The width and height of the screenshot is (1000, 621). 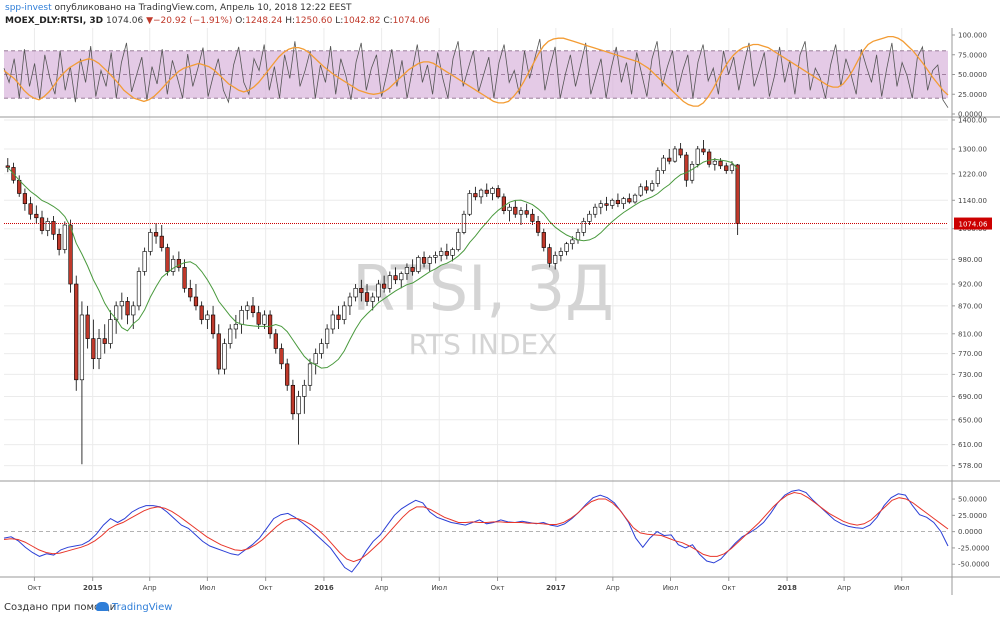 What do you see at coordinates (240, 21) in the screenshot?
I see `open-label: O:` at bounding box center [240, 21].